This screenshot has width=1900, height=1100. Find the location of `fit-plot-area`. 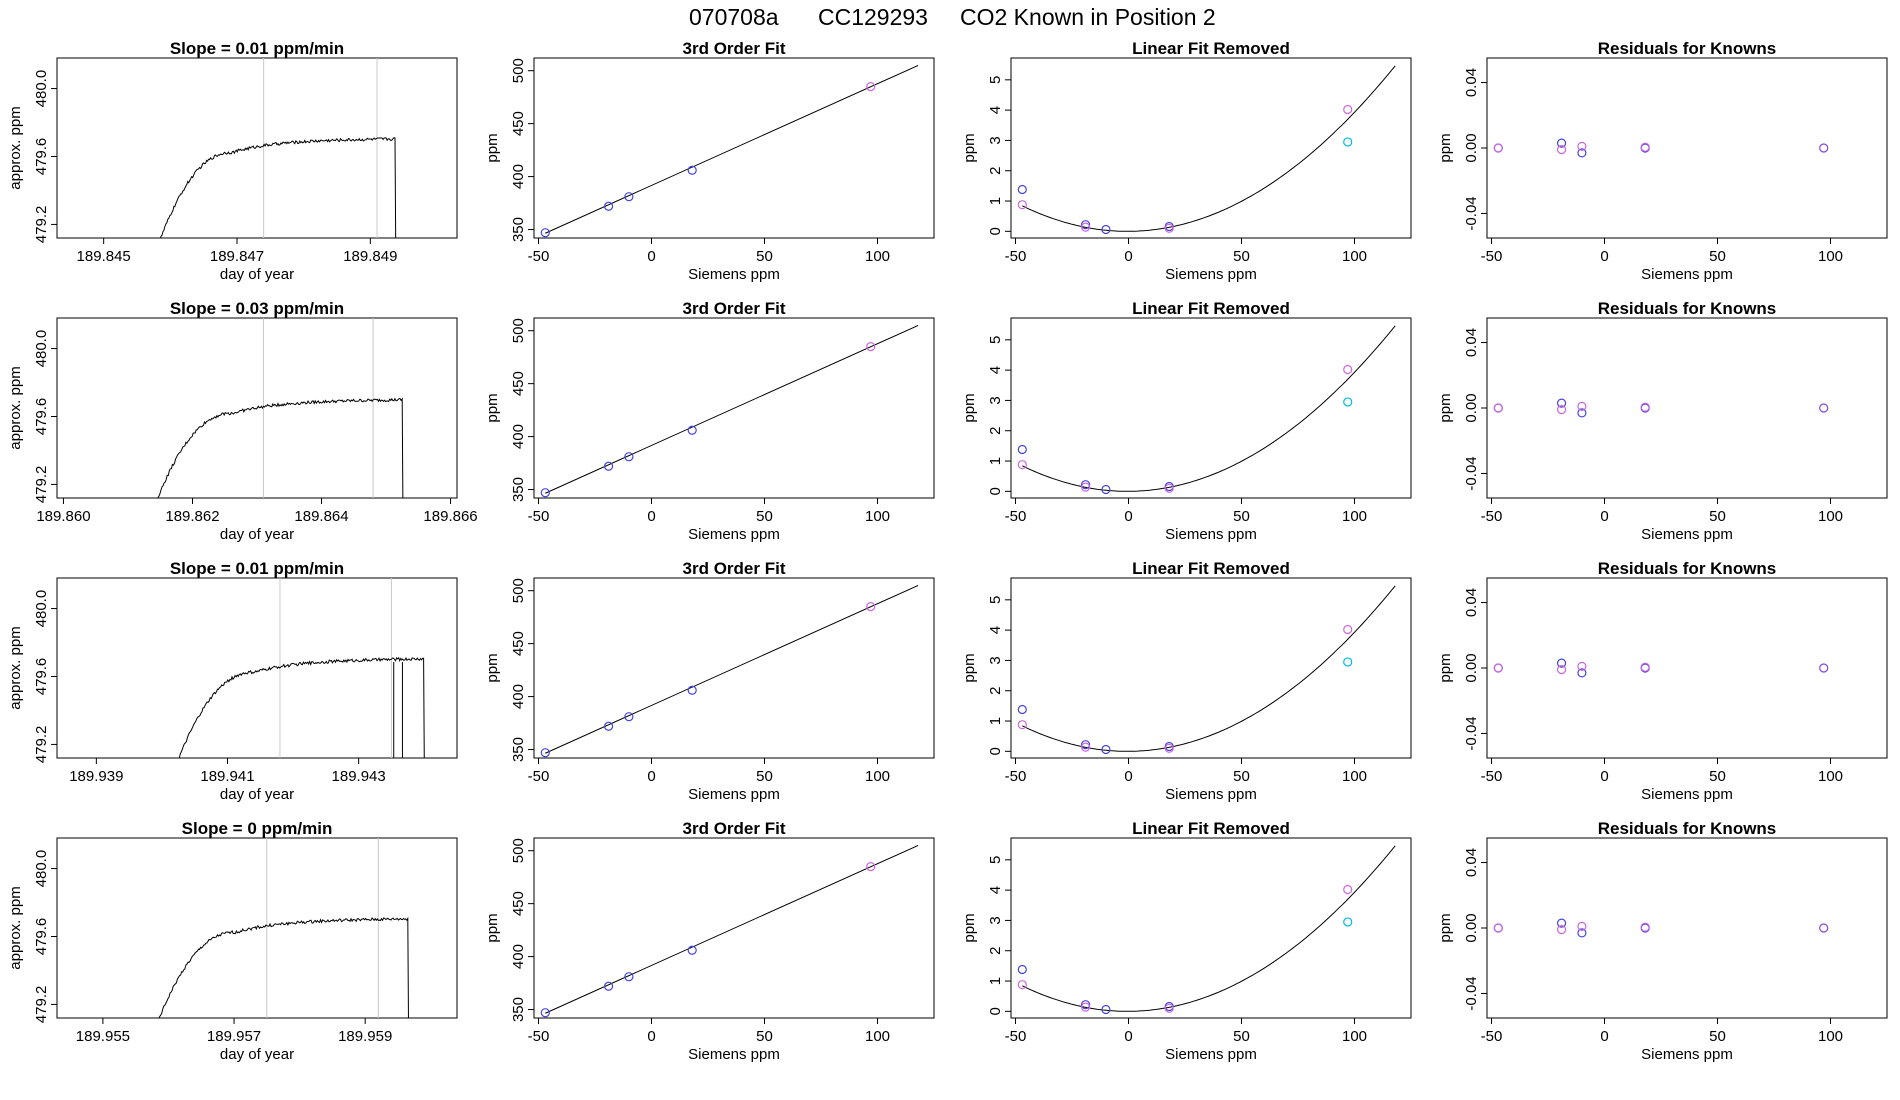

fit-plot-area is located at coordinates (729, 931).